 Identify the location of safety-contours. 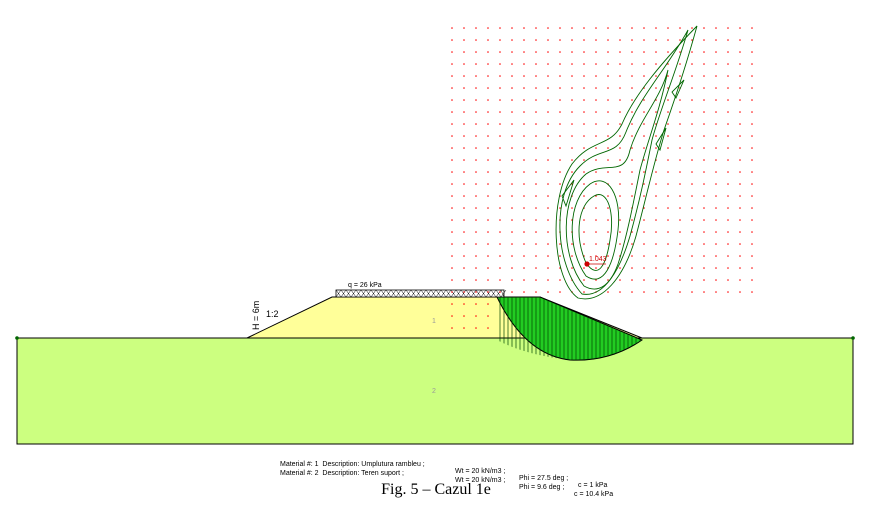
(626, 162).